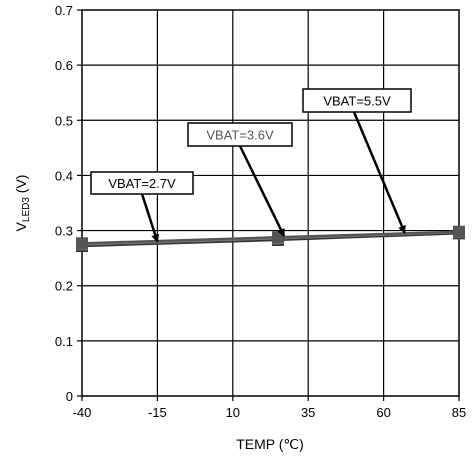  Describe the element at coordinates (64, 175) in the screenshot. I see `y-tick-label: 0.4` at that location.